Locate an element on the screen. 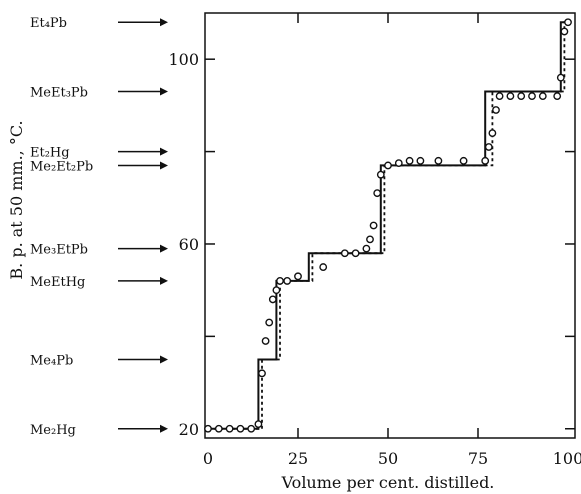  x-tick-label: 50 is located at coordinates (388, 458).